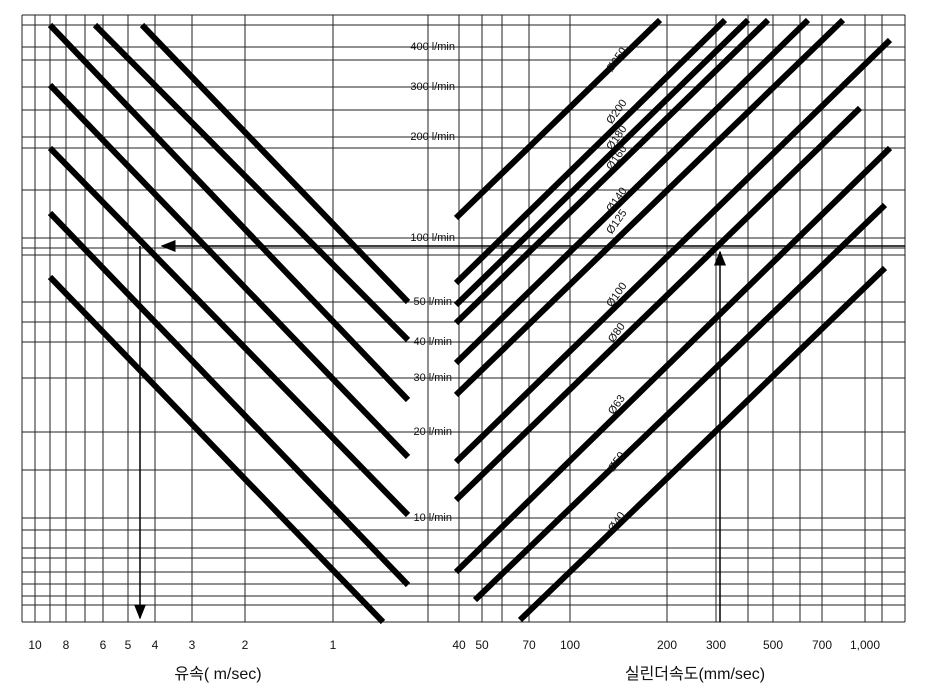  What do you see at coordinates (432, 378) in the screenshot?
I see `flow-label: 30 l/min` at bounding box center [432, 378].